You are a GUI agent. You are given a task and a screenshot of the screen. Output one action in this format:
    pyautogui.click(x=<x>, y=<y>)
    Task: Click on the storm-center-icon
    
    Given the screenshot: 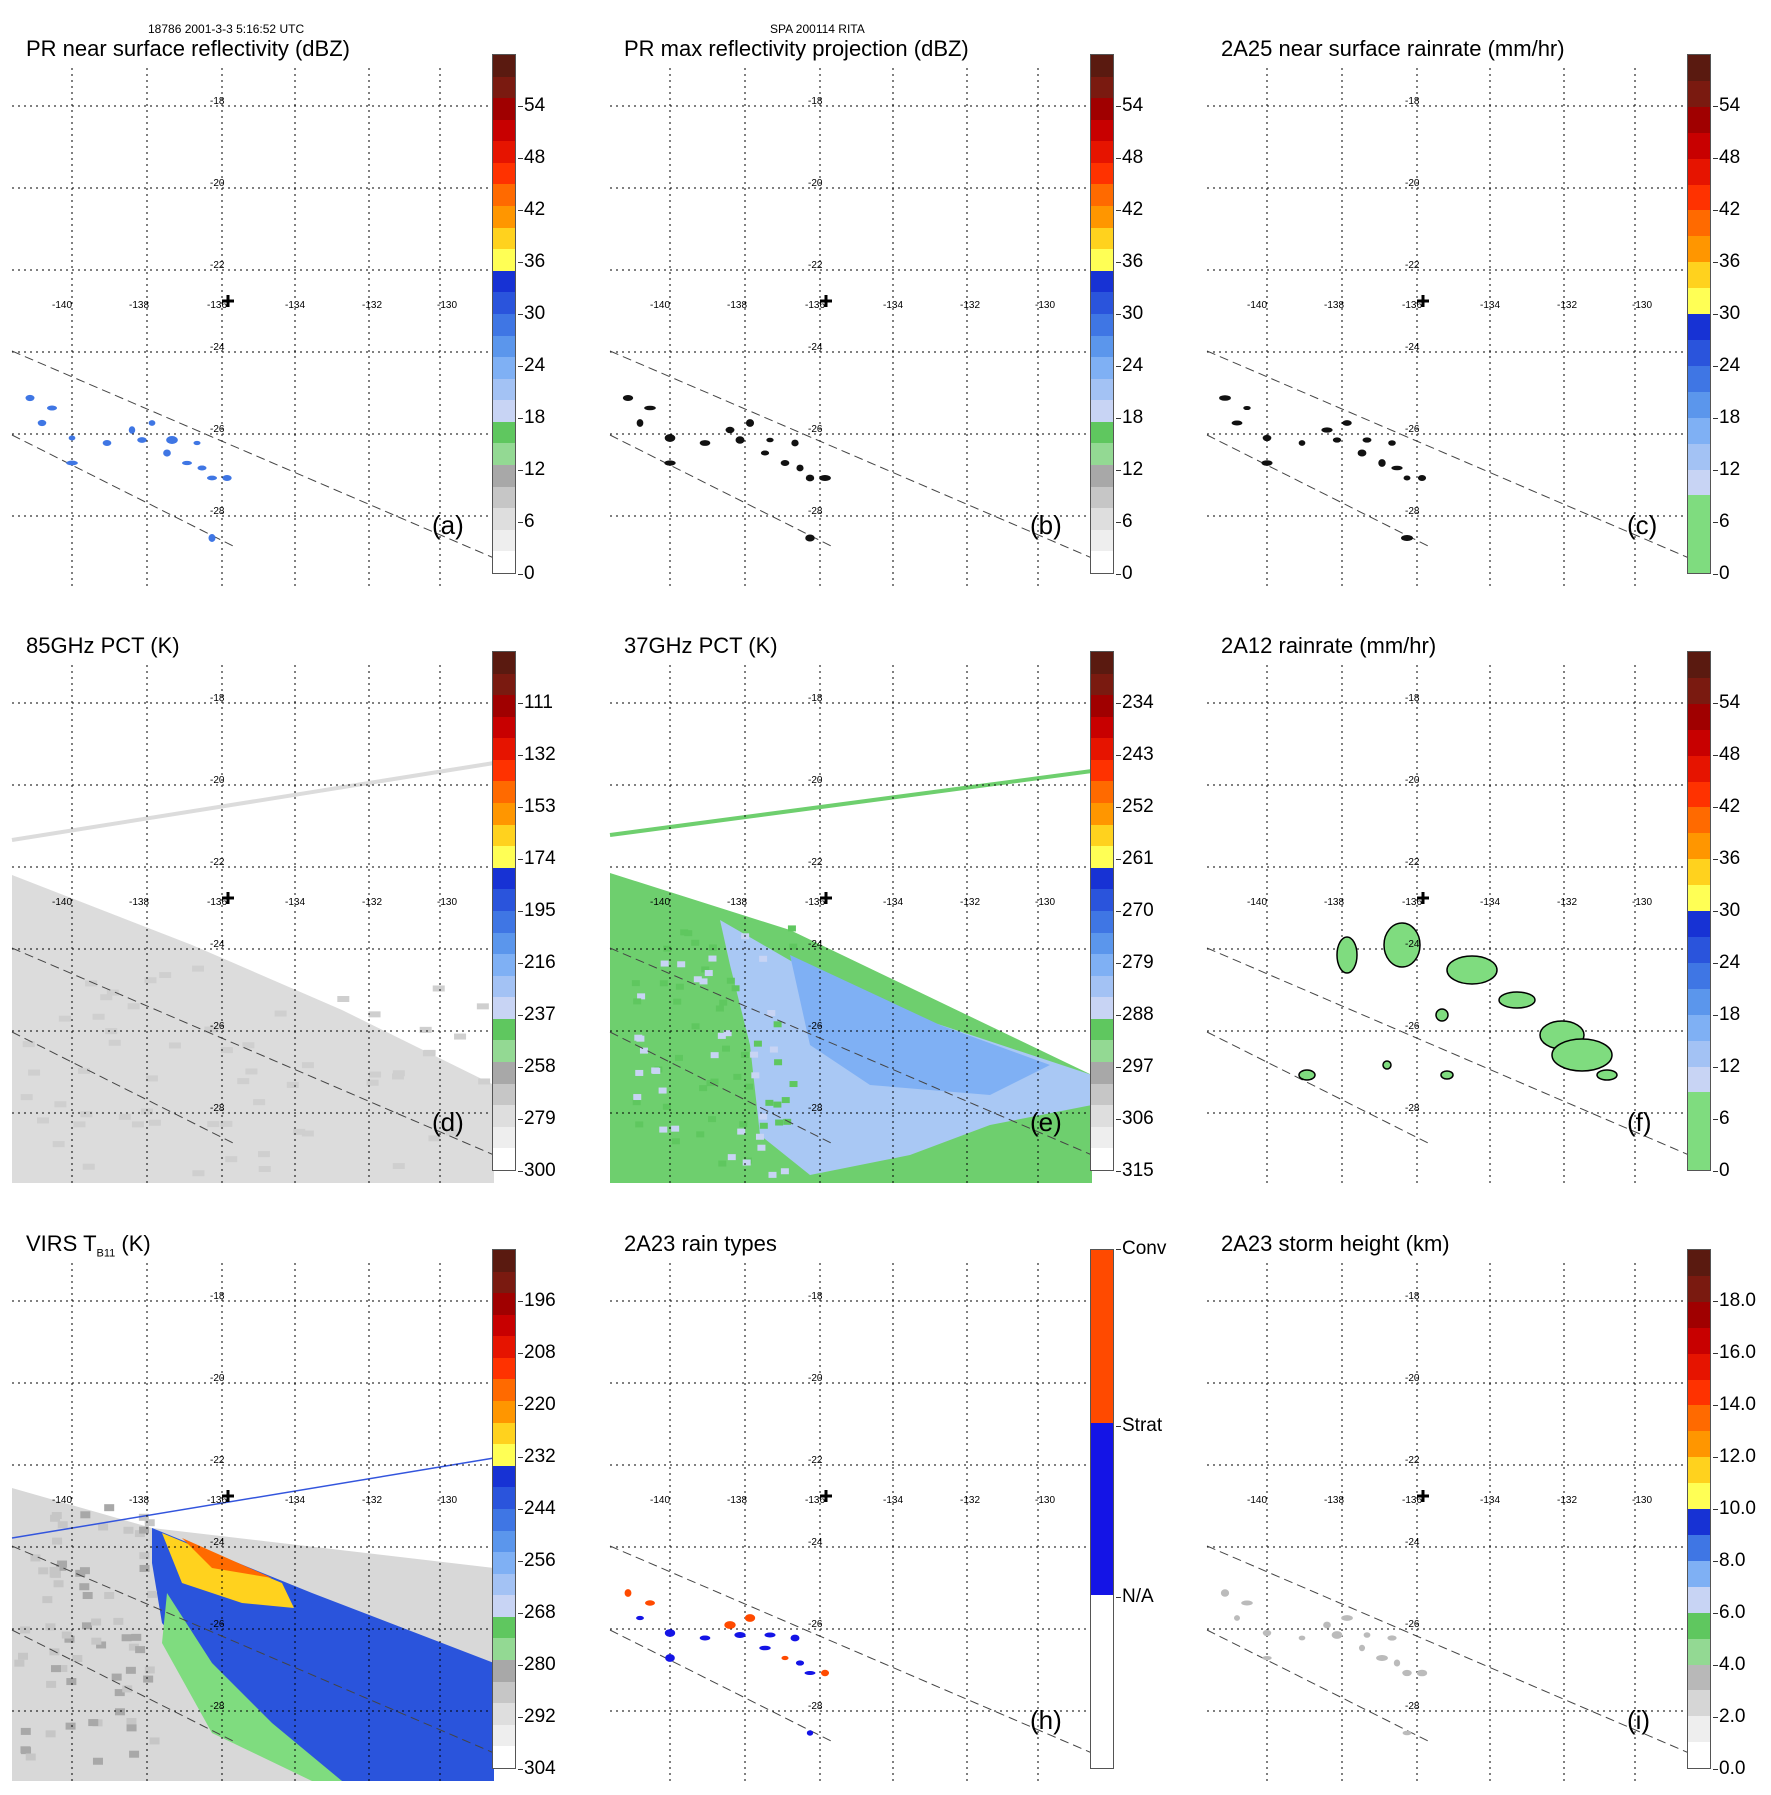 What is the action you would take?
    pyautogui.click(x=826, y=301)
    